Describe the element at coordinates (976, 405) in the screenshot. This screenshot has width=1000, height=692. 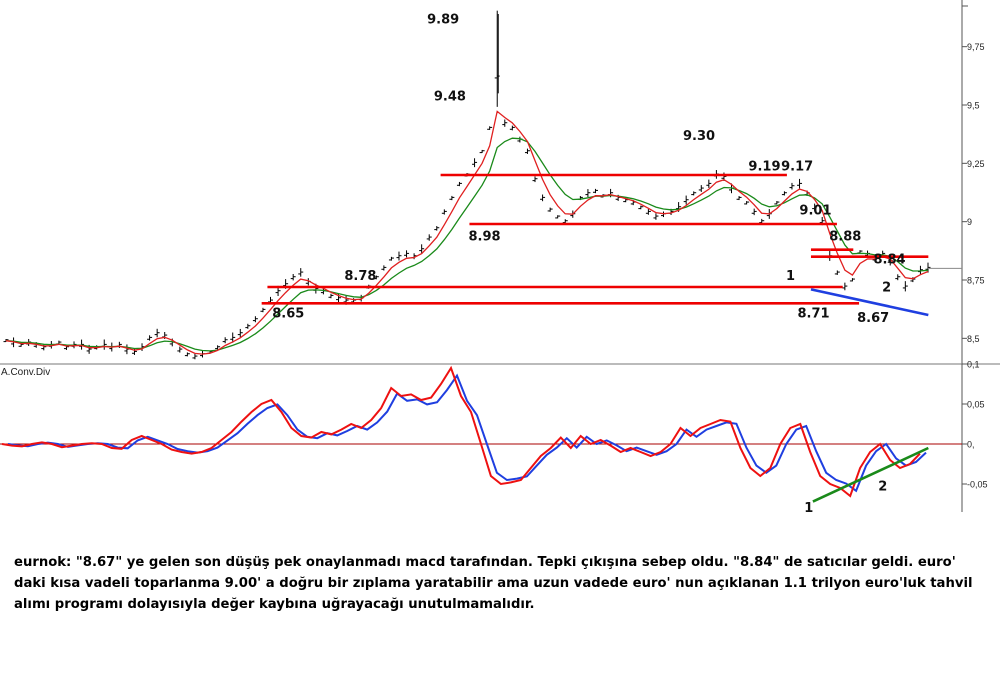
I see `indicator-tick-label: 0,05` at that location.